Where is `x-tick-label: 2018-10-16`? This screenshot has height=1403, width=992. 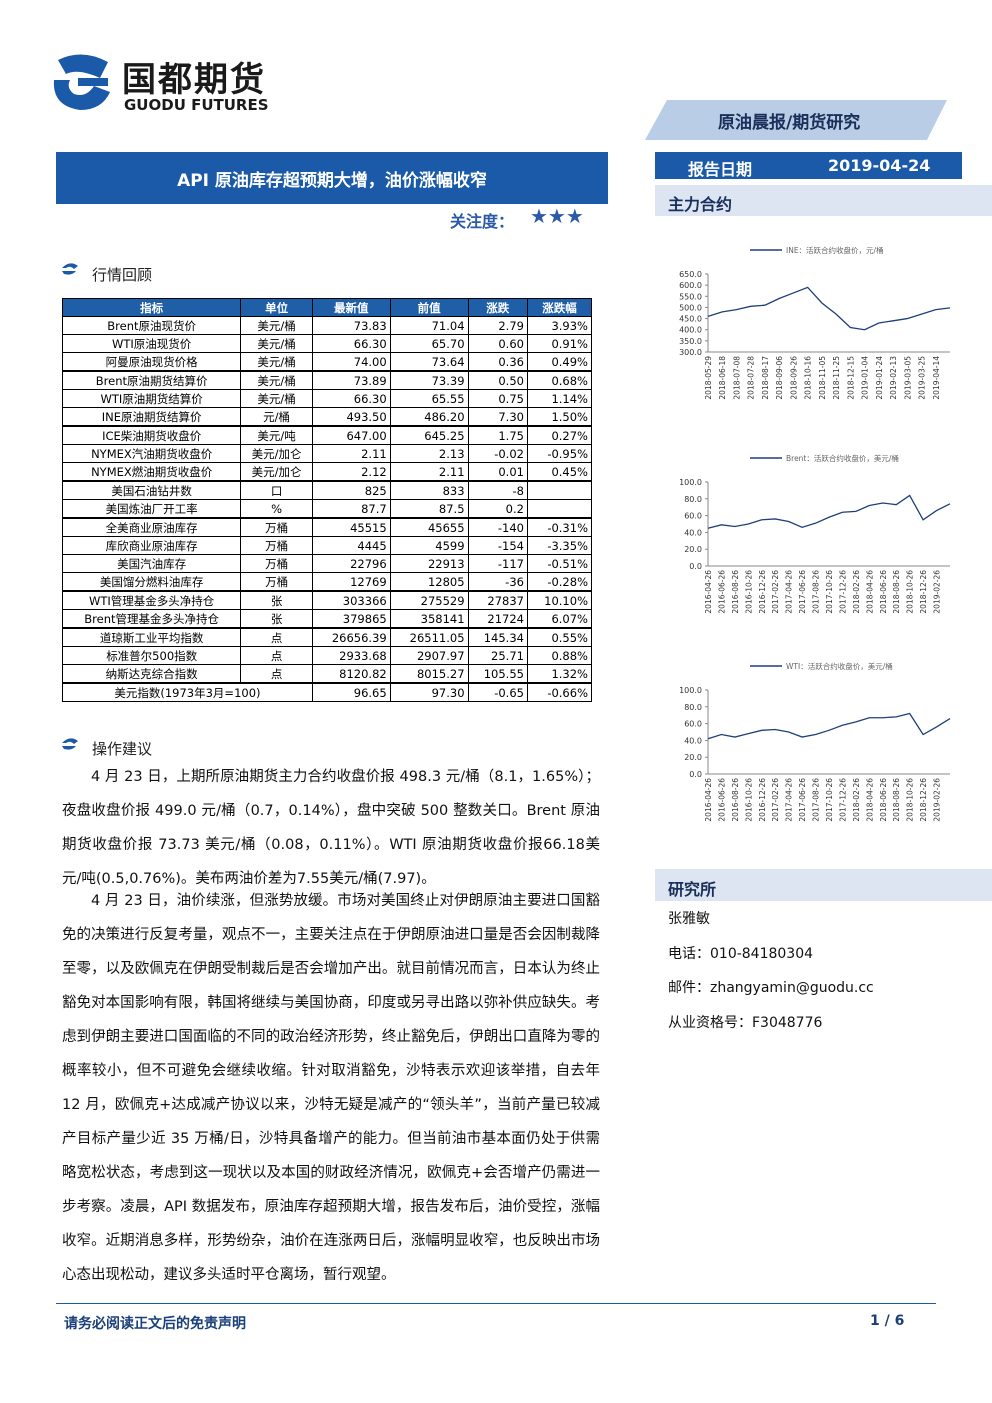
x-tick-label: 2018-10-16 is located at coordinates (808, 378).